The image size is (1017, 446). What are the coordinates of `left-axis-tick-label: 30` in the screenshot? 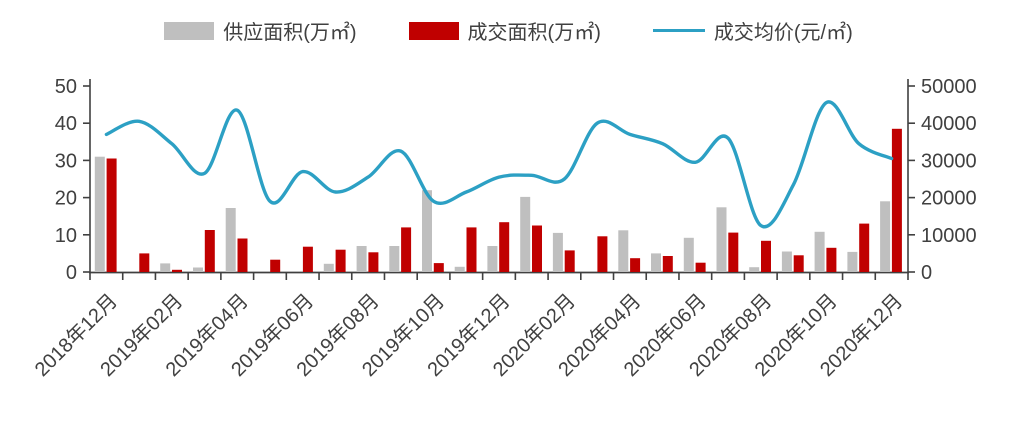 It's located at (66, 161).